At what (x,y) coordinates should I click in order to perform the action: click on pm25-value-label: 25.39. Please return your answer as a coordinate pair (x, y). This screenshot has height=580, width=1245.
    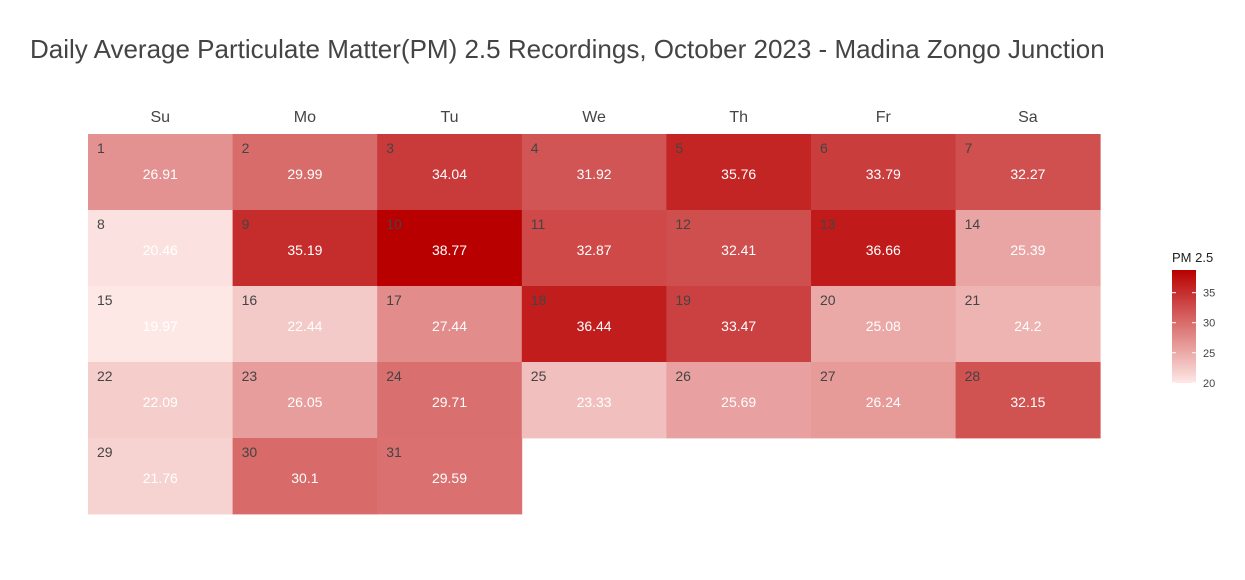
    Looking at the image, I should click on (1027, 250).